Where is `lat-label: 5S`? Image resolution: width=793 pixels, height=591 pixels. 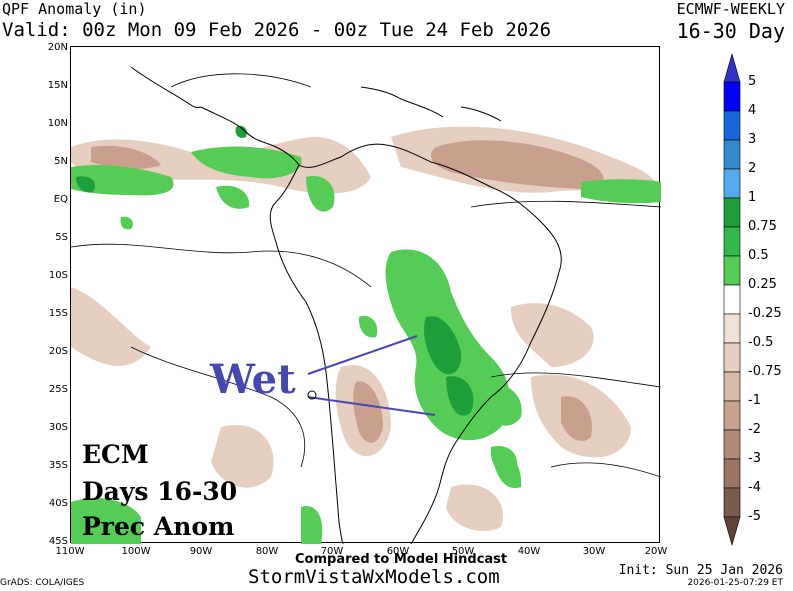
lat-label: 5S is located at coordinates (61, 237).